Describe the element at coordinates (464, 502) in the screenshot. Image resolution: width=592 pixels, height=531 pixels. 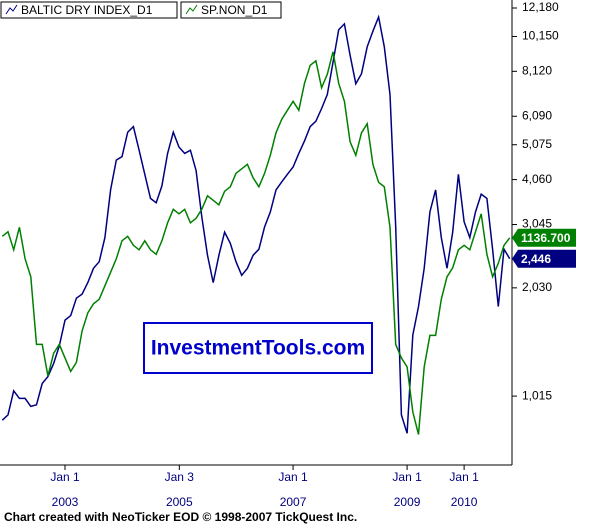
I see `x-tick-year: 2010` at that location.